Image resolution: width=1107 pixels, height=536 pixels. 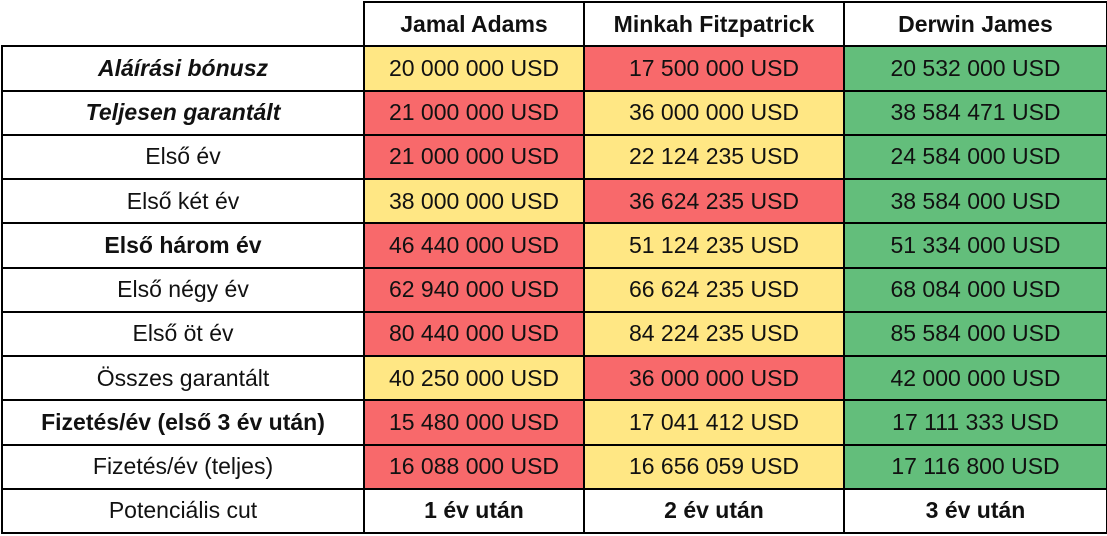 What do you see at coordinates (183, 24) in the screenshot?
I see `corner-cell` at bounding box center [183, 24].